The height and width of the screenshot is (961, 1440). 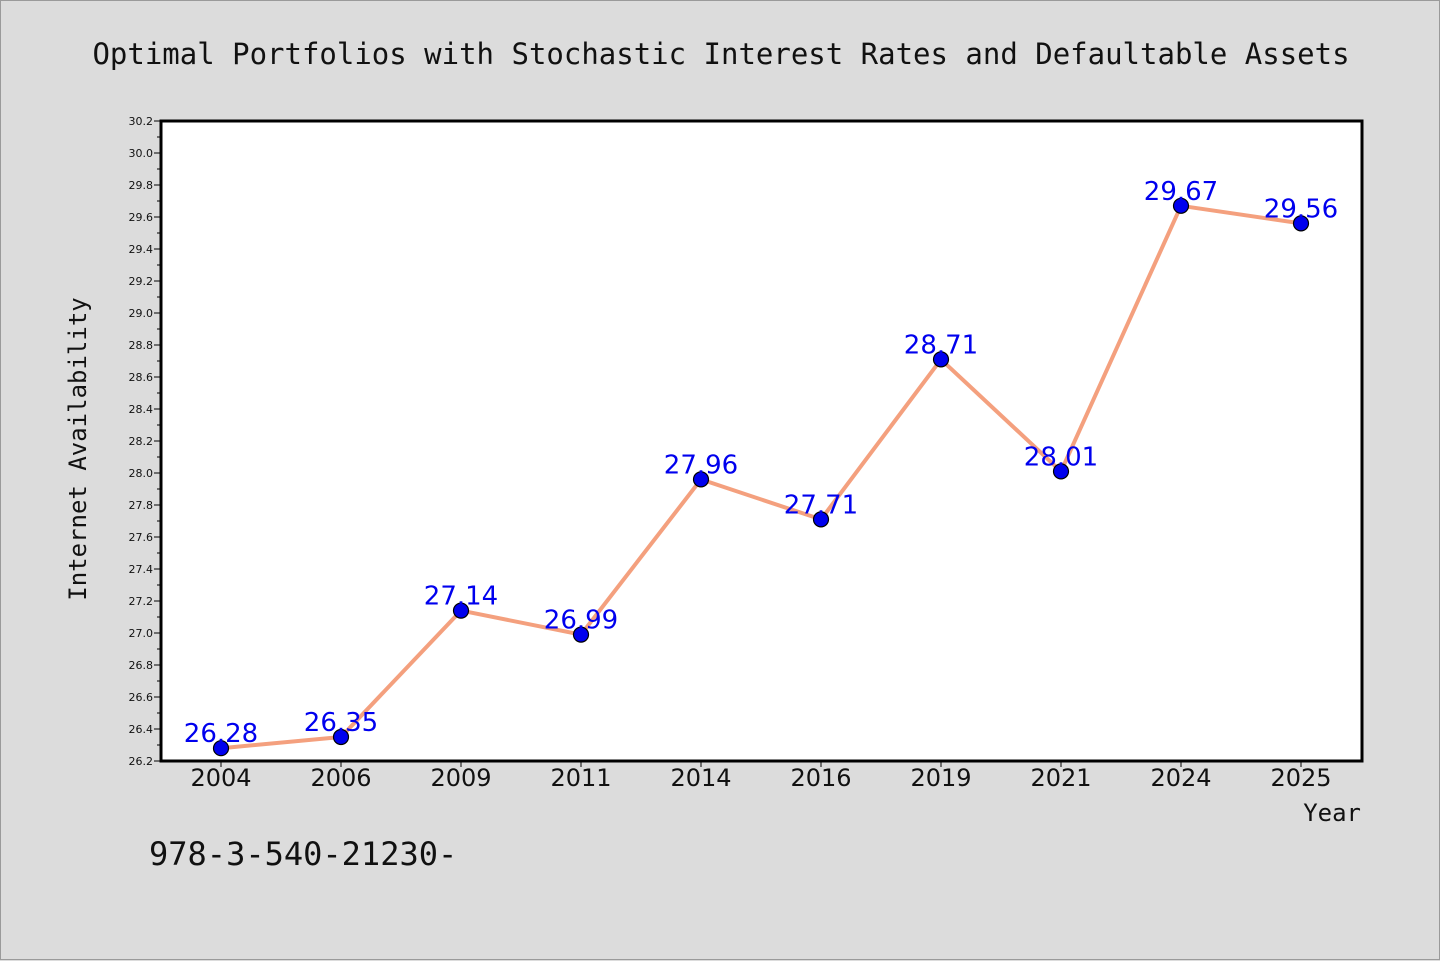 I want to click on data-label: 28.01, so click(x=1061, y=457).